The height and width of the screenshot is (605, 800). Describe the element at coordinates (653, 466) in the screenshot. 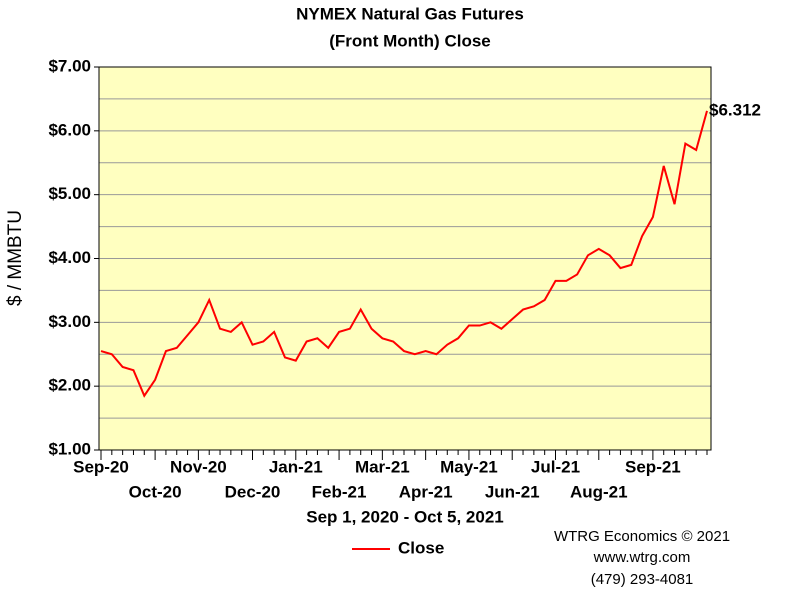

I see `x-tick-label: Sep-21` at that location.